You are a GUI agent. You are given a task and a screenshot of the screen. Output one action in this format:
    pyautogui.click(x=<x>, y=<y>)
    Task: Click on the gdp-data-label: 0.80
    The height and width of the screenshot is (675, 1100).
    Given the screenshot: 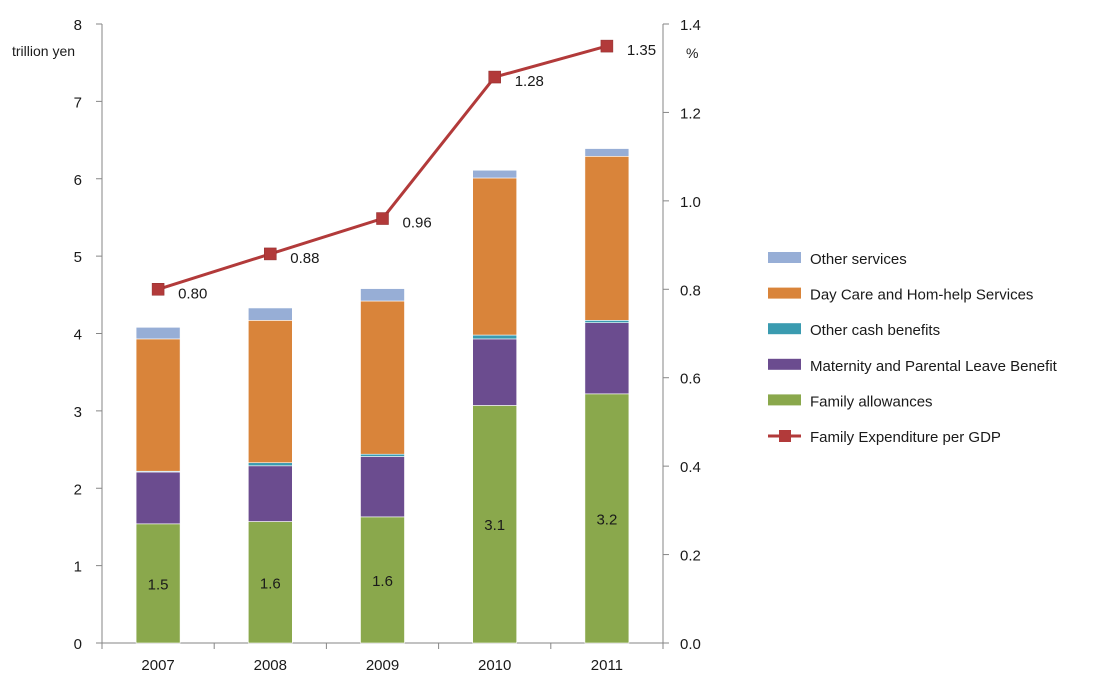 What is the action you would take?
    pyautogui.click(x=192, y=293)
    